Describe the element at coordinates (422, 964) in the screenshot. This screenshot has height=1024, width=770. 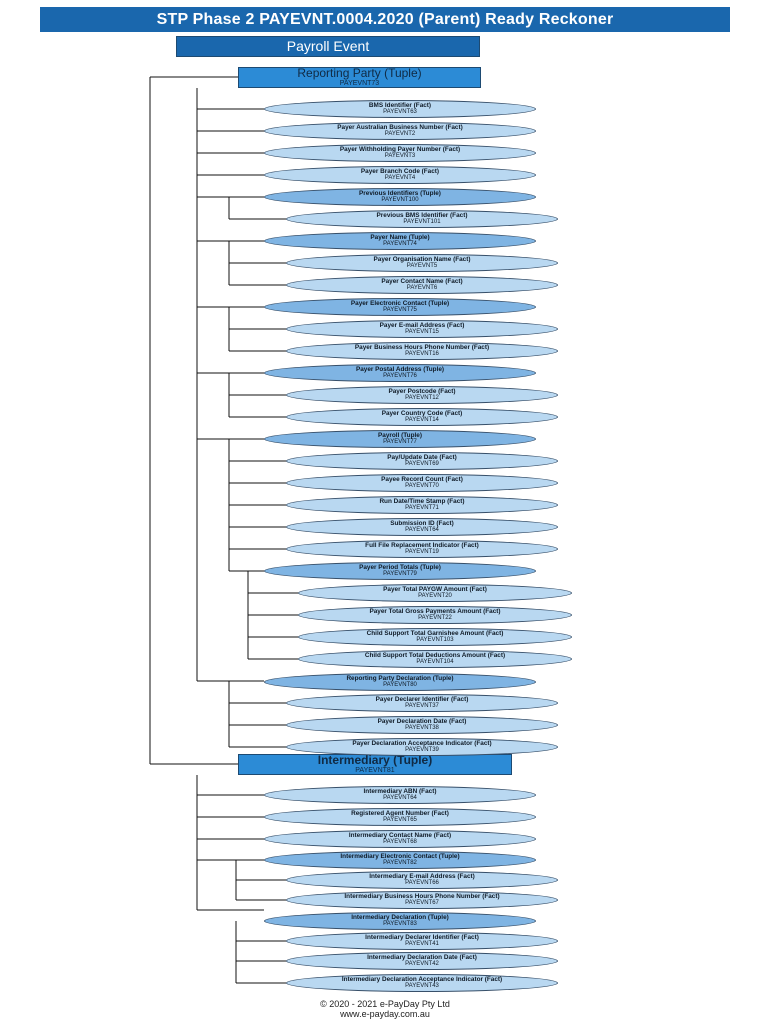
I see `node-code: PAYEVNT42` at that location.